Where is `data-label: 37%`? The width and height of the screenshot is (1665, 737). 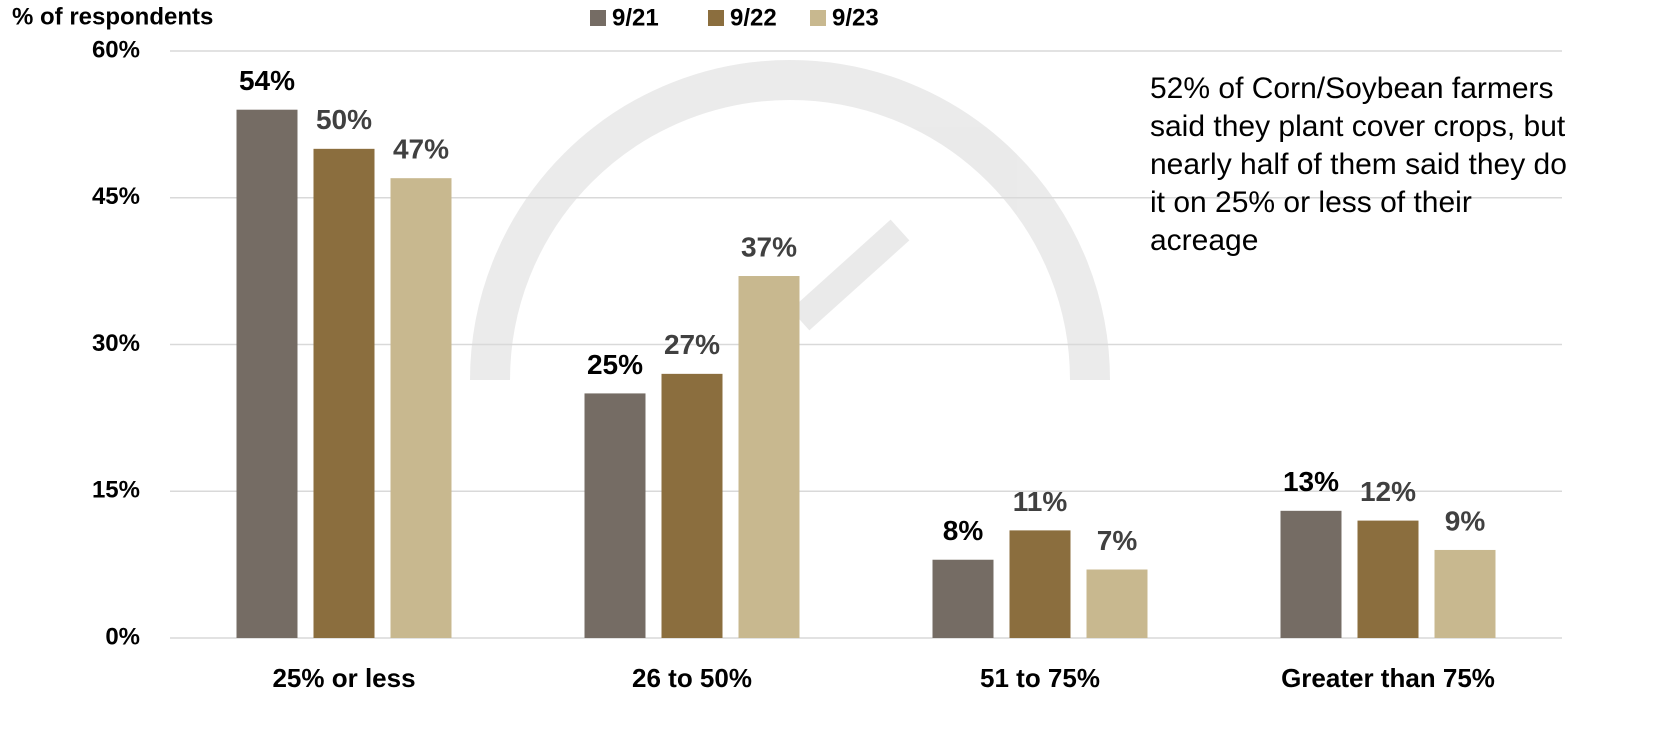 data-label: 37% is located at coordinates (769, 246).